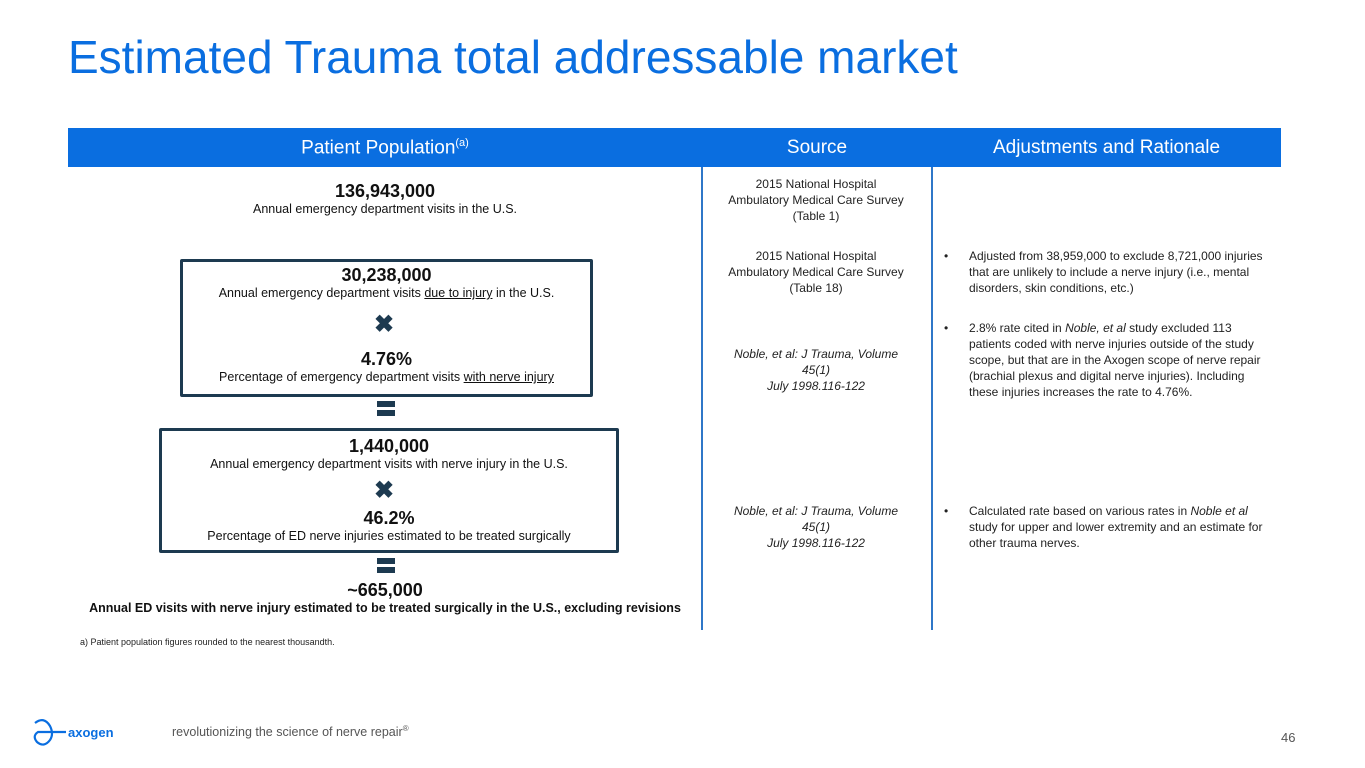  Describe the element at coordinates (386, 359) in the screenshot. I see `value: 4.76%` at that location.